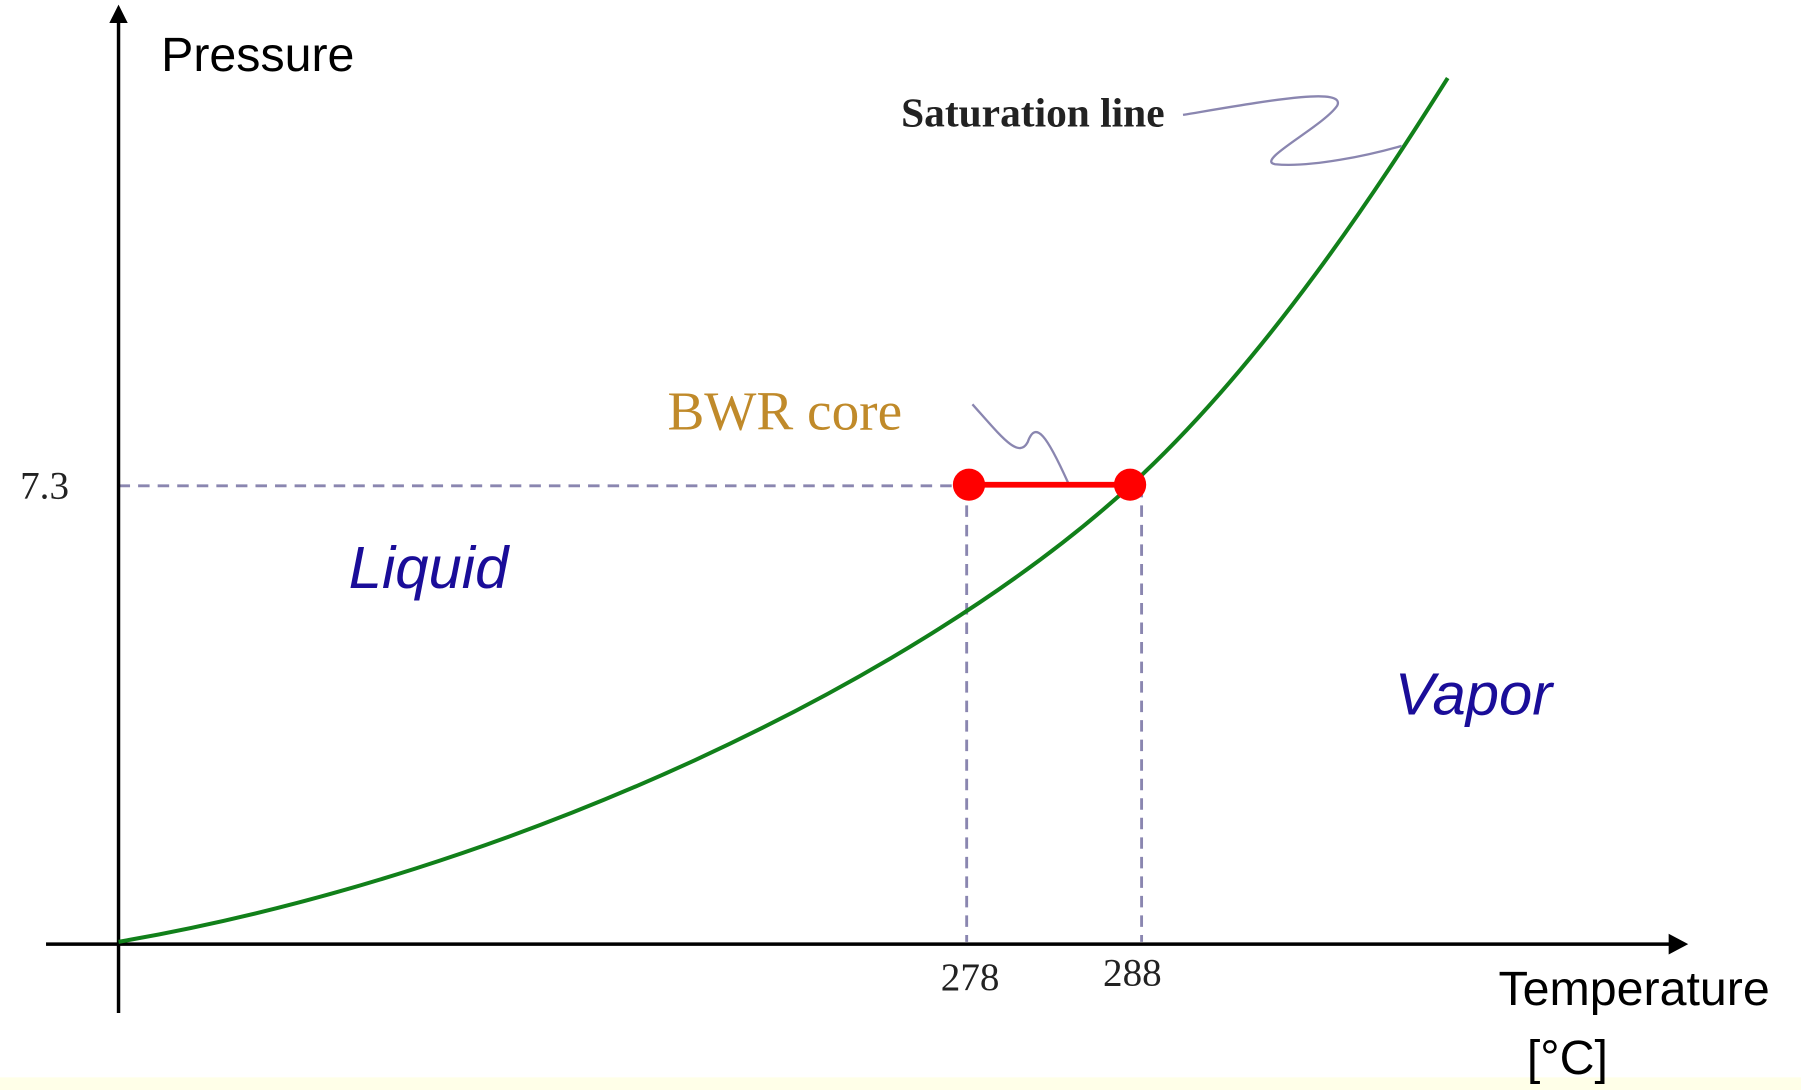 The height and width of the screenshot is (1090, 1801). Describe the element at coordinates (1678, 944) in the screenshot. I see `x-arrow` at that location.